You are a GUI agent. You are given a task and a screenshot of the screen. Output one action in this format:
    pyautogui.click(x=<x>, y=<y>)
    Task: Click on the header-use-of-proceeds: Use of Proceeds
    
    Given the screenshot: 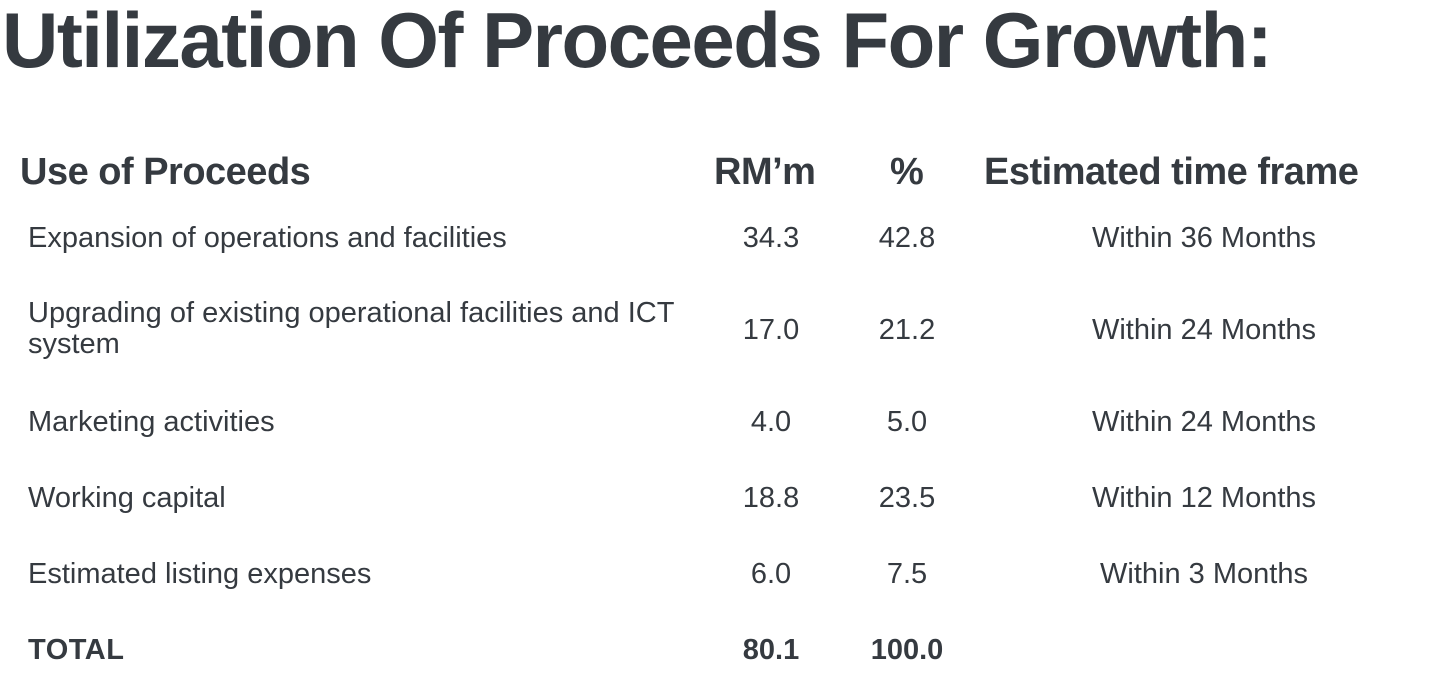 What is the action you would take?
    pyautogui.click(x=165, y=172)
    